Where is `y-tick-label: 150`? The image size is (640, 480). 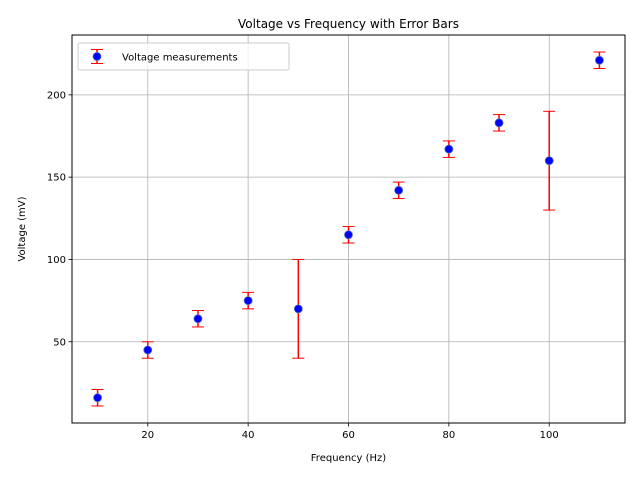 y-tick-label: 150 is located at coordinates (56, 178).